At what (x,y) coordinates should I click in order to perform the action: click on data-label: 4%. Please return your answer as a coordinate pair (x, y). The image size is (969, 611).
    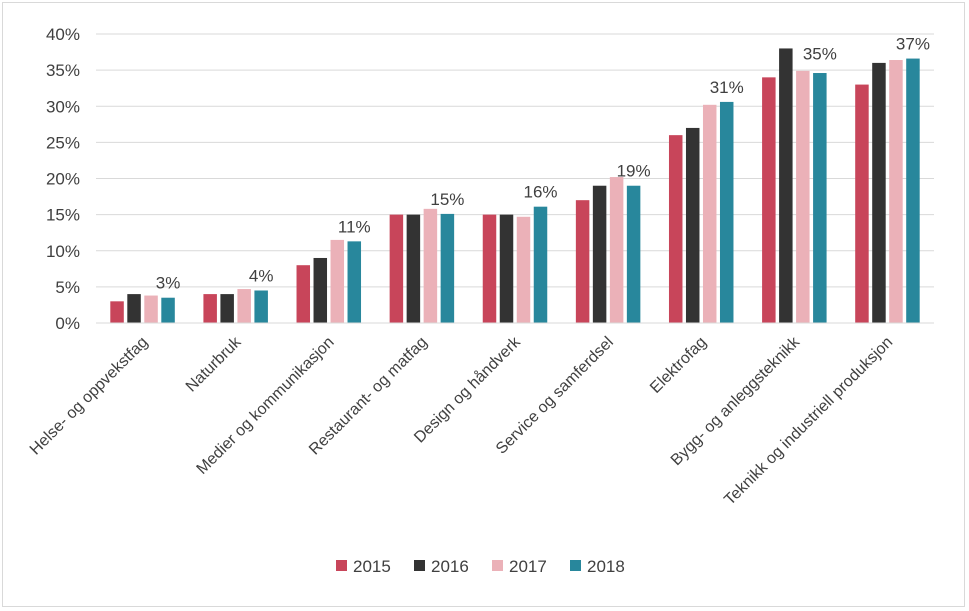
    Looking at the image, I should click on (261, 275).